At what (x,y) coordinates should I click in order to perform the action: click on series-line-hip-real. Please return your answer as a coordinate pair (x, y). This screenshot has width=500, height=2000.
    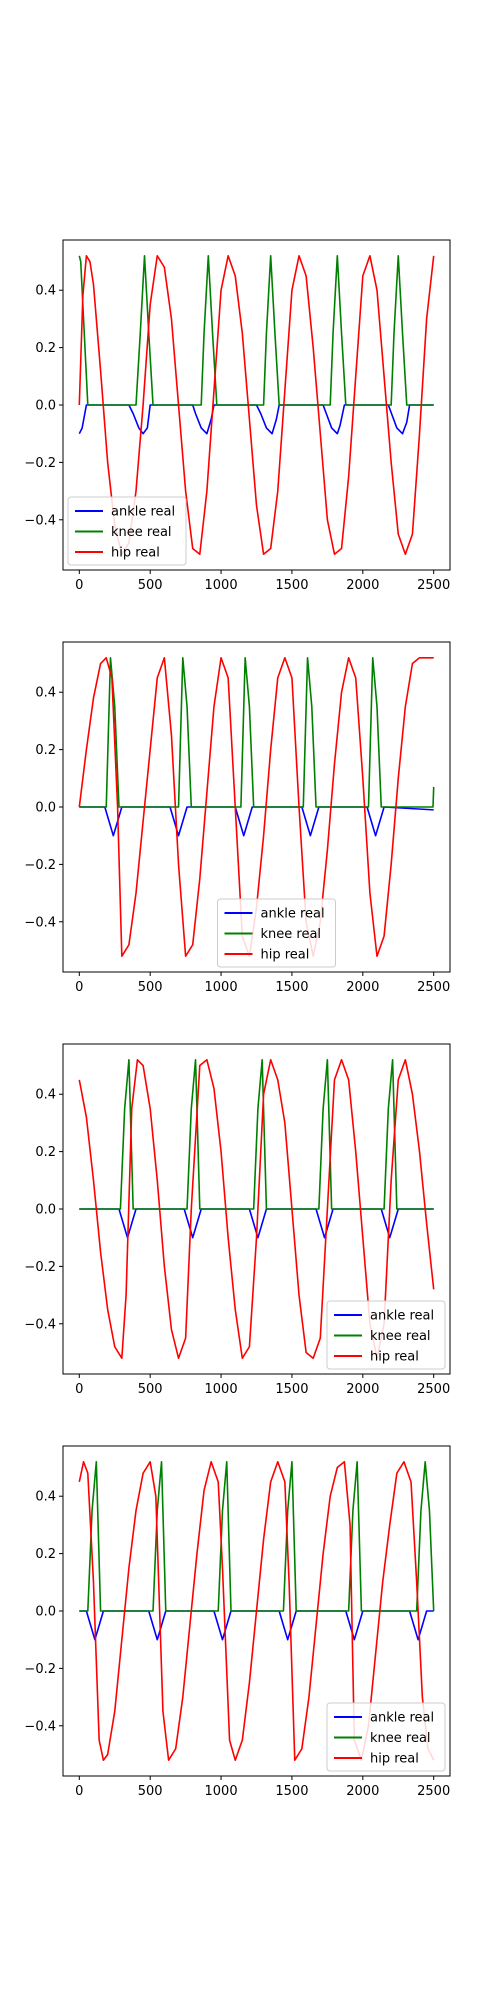
    Looking at the image, I should click on (256, 1611).